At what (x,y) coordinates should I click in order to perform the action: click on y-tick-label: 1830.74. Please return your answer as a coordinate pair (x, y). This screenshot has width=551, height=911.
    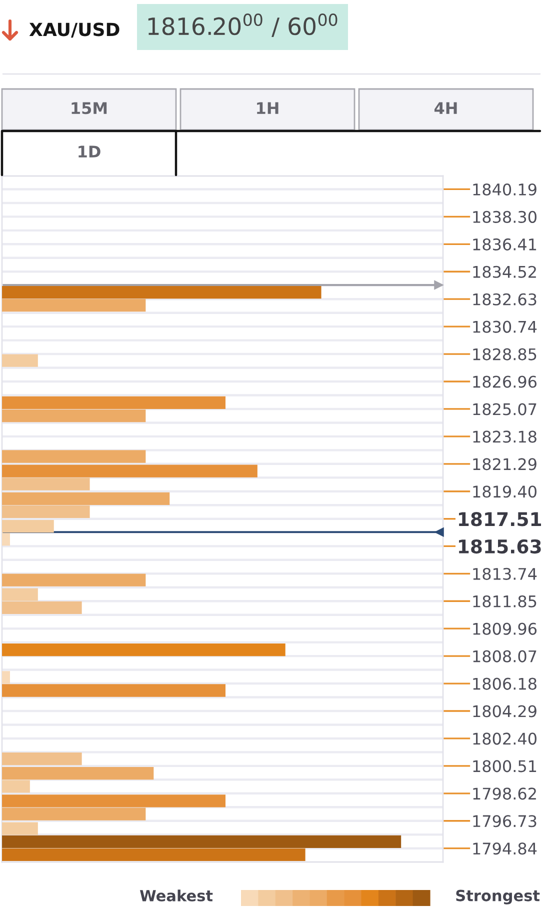
    Looking at the image, I should click on (505, 326).